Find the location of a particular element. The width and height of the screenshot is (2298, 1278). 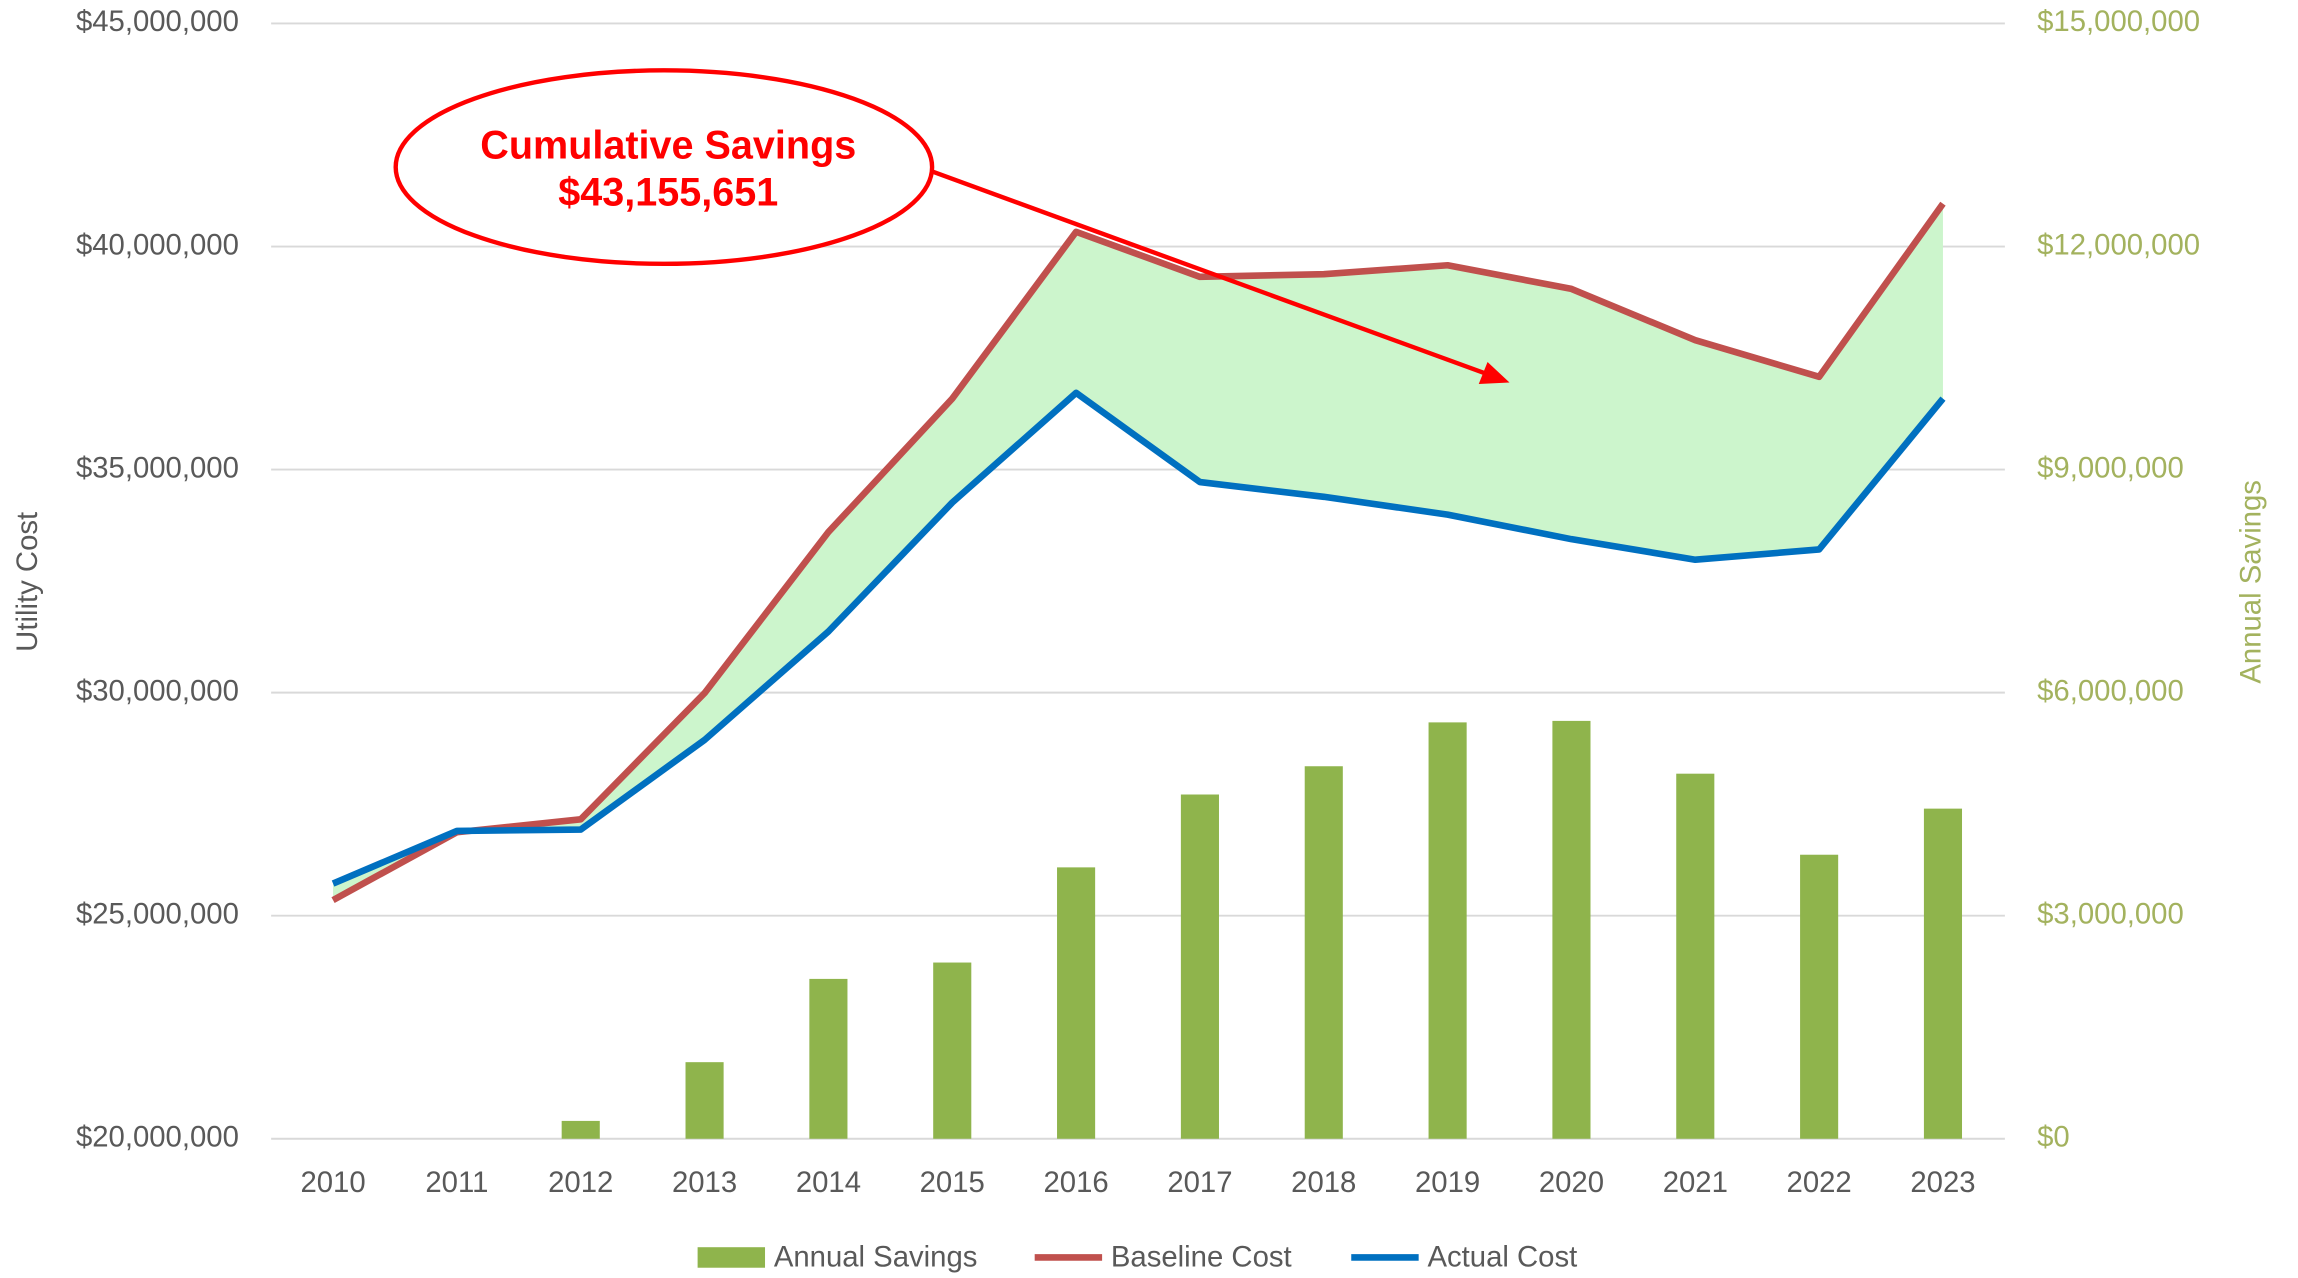

y-tick-label: $35,000,000 is located at coordinates (157, 467).